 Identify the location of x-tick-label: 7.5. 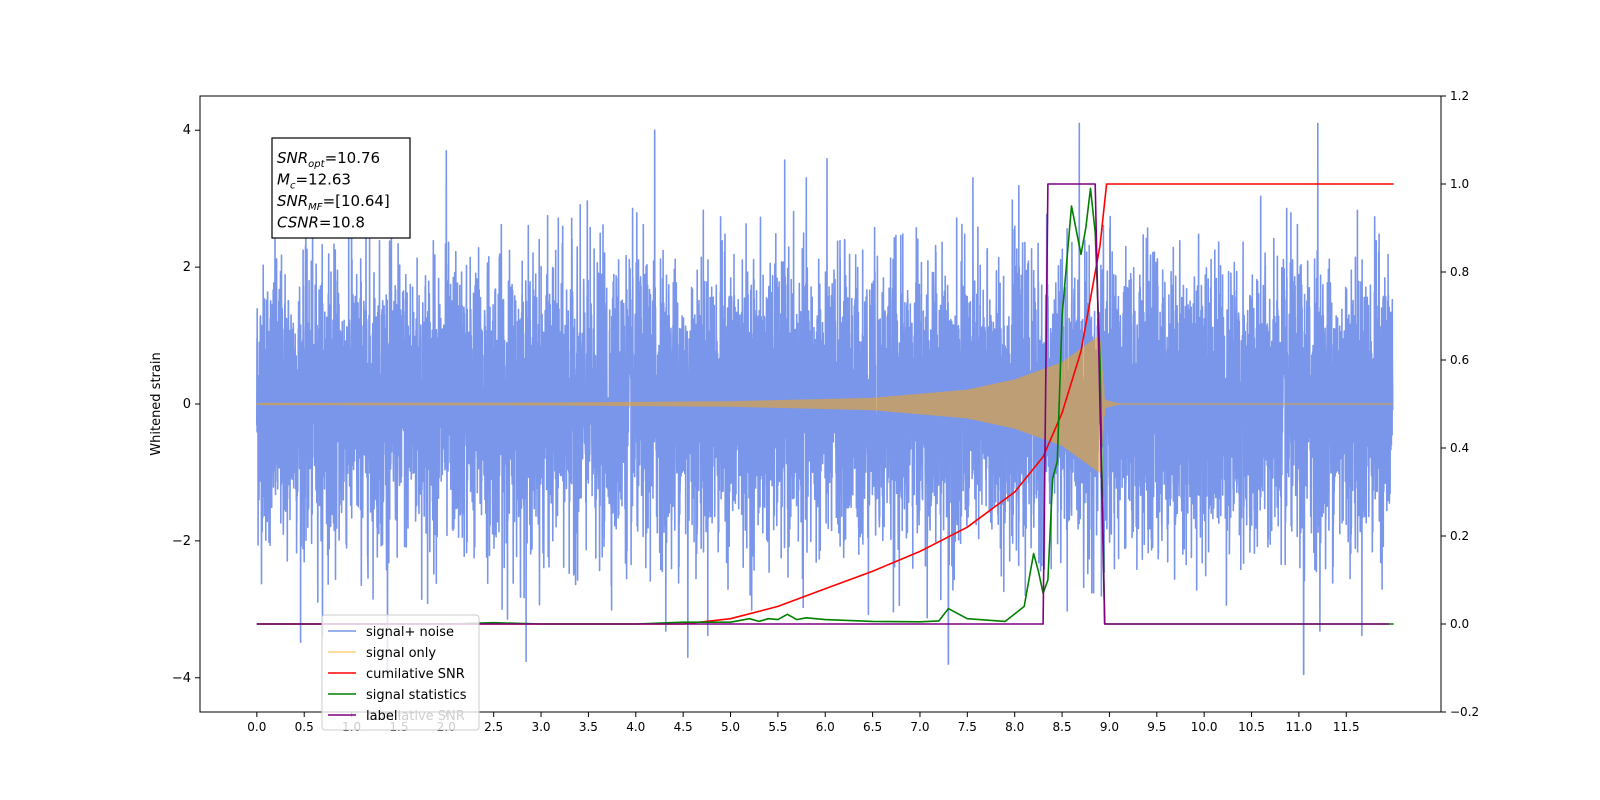
(967, 727).